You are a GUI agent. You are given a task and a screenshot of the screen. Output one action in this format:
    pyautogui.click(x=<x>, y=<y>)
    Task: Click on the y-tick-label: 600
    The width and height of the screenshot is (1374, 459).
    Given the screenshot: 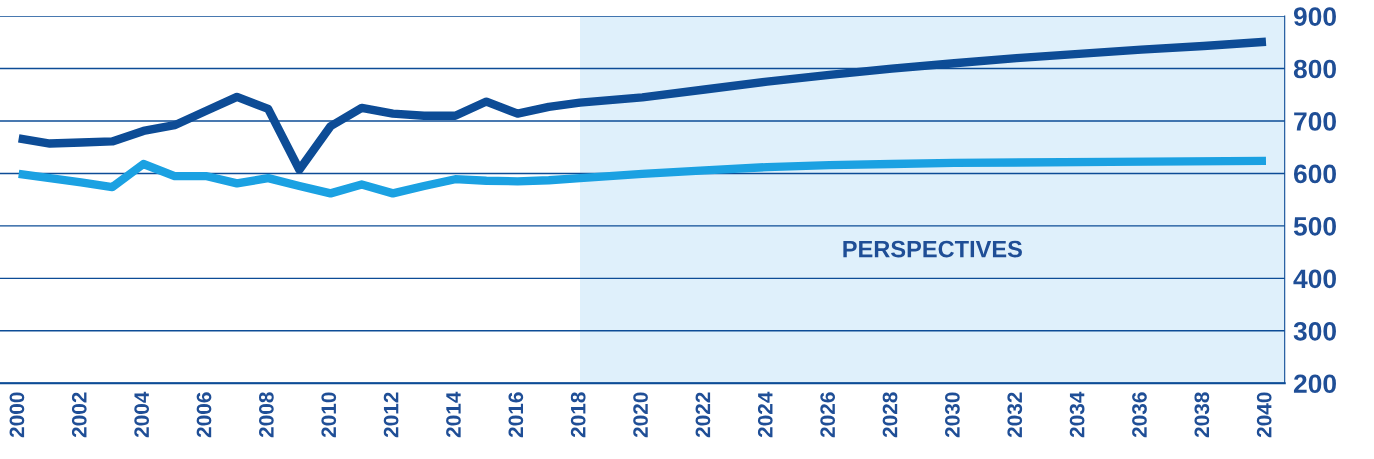 What is the action you would take?
    pyautogui.click(x=1314, y=174)
    